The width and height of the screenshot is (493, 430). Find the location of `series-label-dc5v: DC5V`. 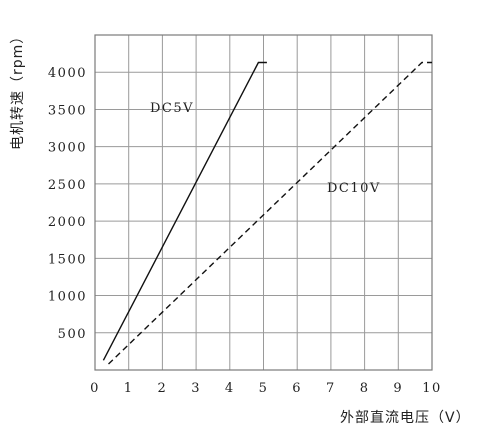

series-label-dc5v: DC5V is located at coordinates (172, 108).